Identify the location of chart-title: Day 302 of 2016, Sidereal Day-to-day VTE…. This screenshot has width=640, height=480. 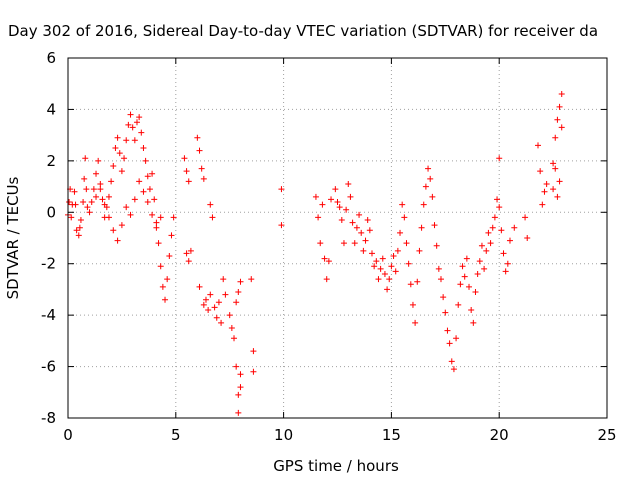
(303, 31).